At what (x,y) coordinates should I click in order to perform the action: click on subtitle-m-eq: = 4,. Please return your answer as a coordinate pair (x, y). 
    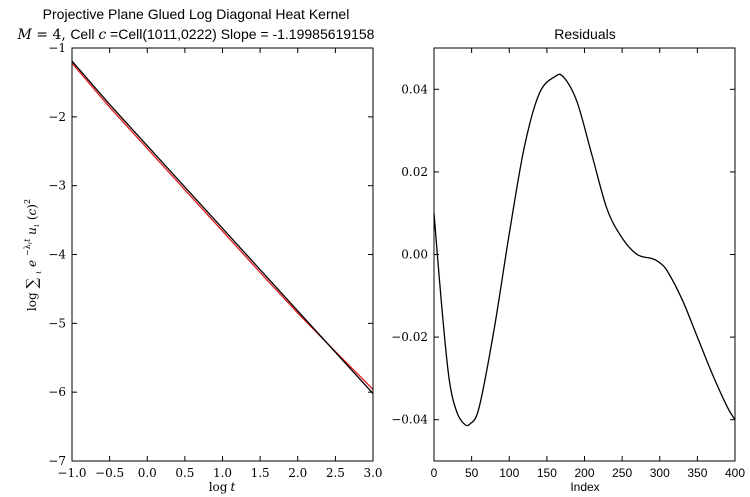
    Looking at the image, I should click on (51, 35).